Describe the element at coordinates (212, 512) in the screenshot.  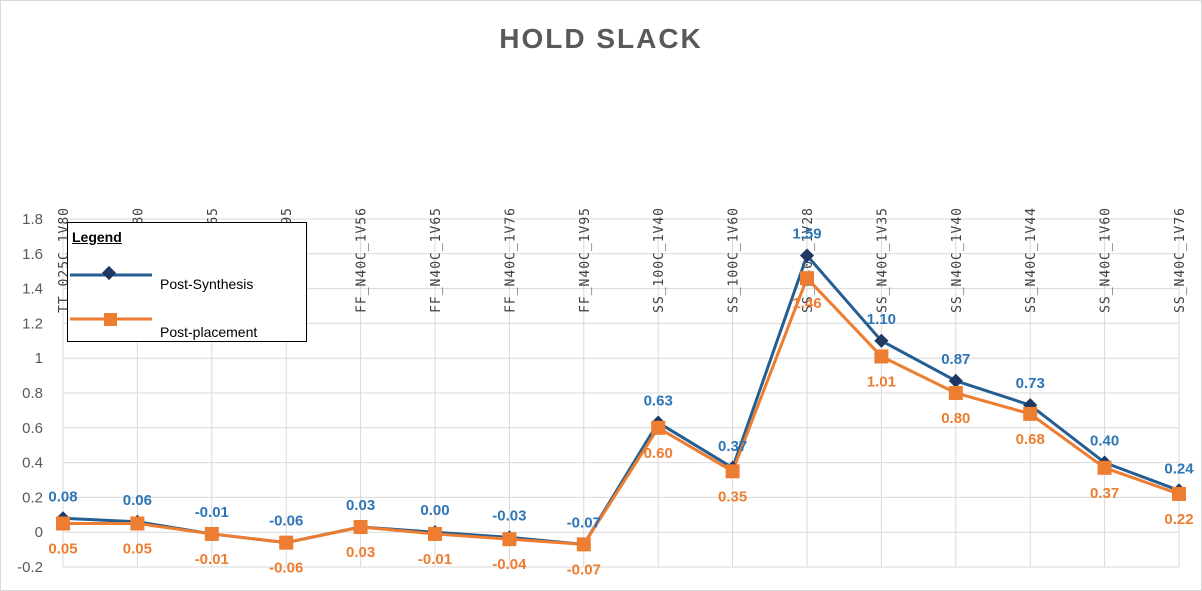
I see `post-synthesis-data-label: -0.01` at that location.